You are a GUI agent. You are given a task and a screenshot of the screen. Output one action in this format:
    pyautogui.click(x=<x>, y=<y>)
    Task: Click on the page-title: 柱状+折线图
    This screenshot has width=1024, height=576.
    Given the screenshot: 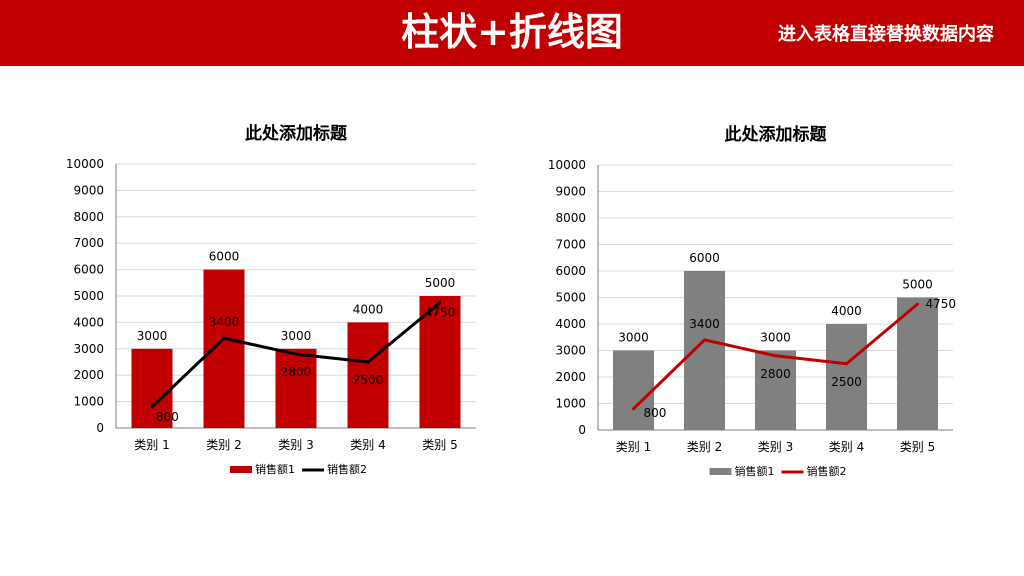 What is the action you would take?
    pyautogui.click(x=512, y=32)
    